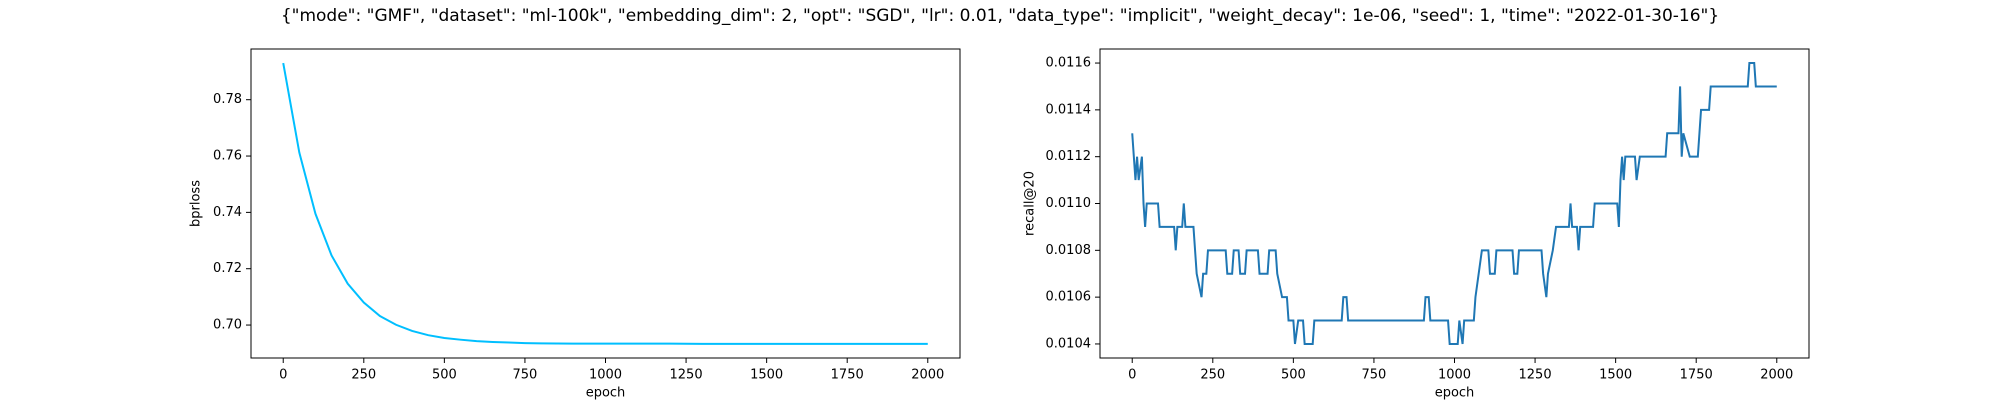 This screenshot has height=400, width=2000. What do you see at coordinates (196, 203) in the screenshot?
I see `y-axis-label: bprloss` at bounding box center [196, 203].